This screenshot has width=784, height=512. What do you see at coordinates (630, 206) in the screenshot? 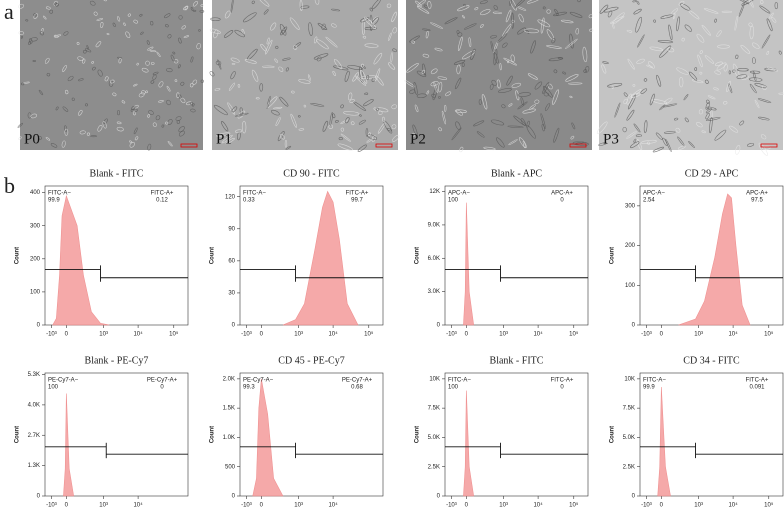
I see `y-tick-label: 300` at bounding box center [630, 206].